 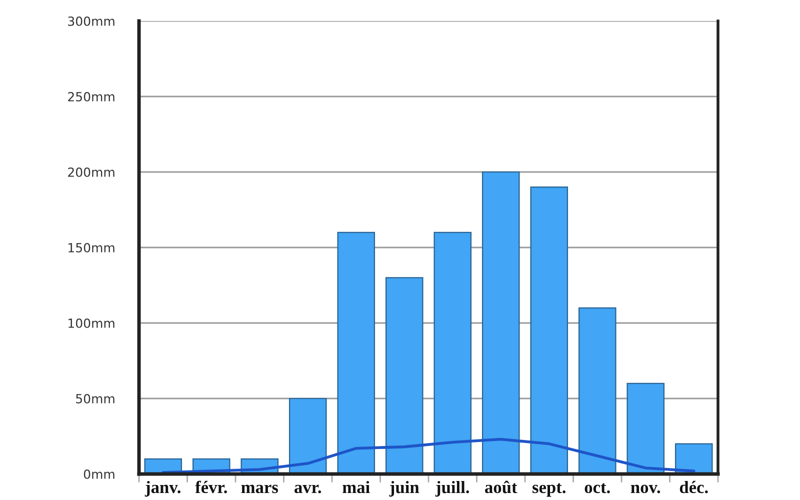 What do you see at coordinates (549, 490) in the screenshot?
I see `x-tick-label: sept.` at bounding box center [549, 490].